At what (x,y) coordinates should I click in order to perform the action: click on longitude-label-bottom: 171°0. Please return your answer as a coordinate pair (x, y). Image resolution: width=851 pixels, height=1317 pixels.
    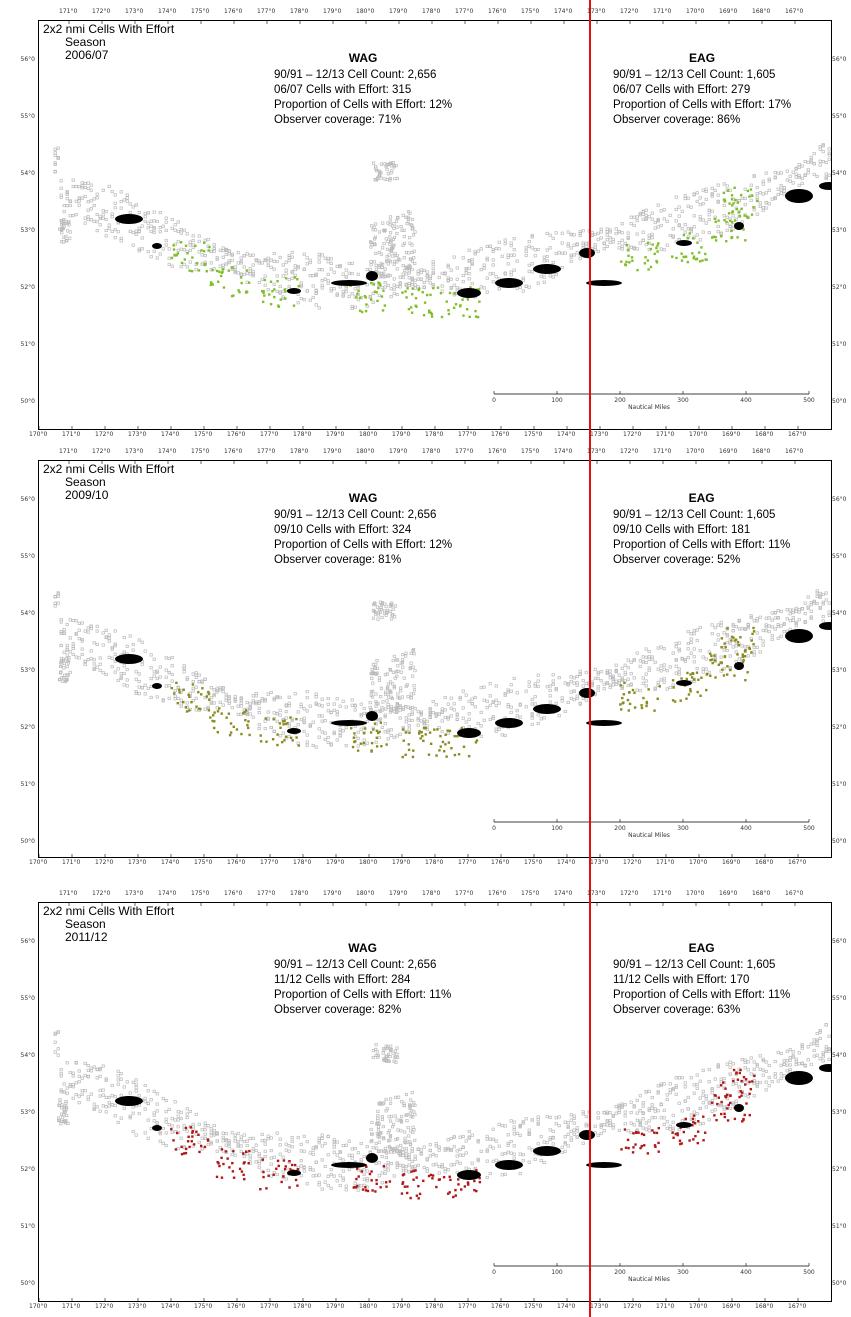
    Looking at the image, I should click on (71, 862).